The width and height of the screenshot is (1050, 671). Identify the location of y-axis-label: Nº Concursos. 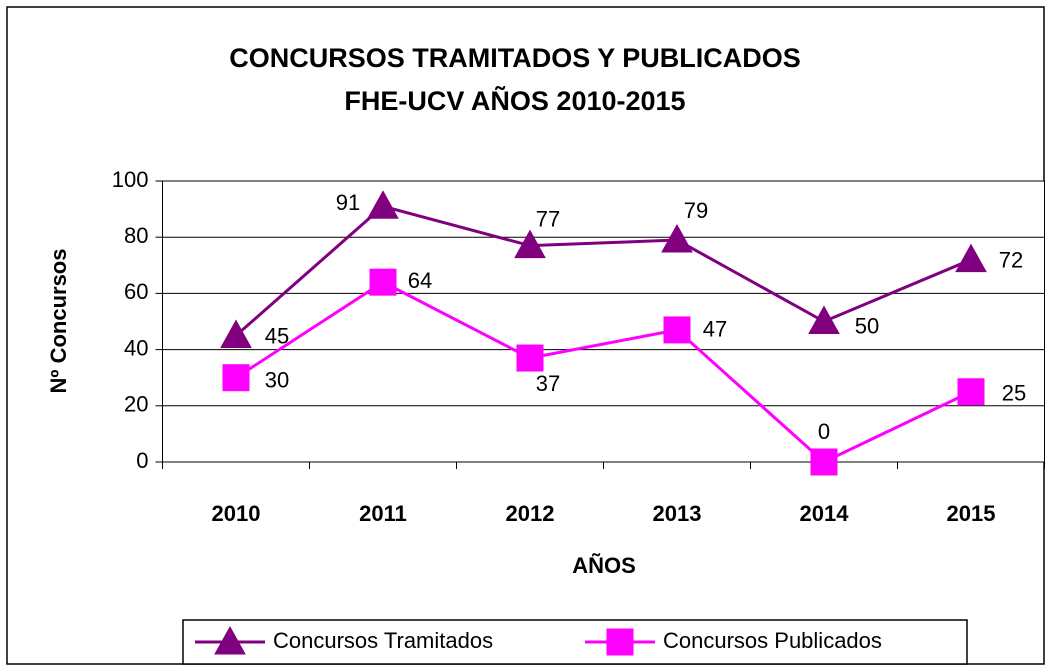
(58, 321).